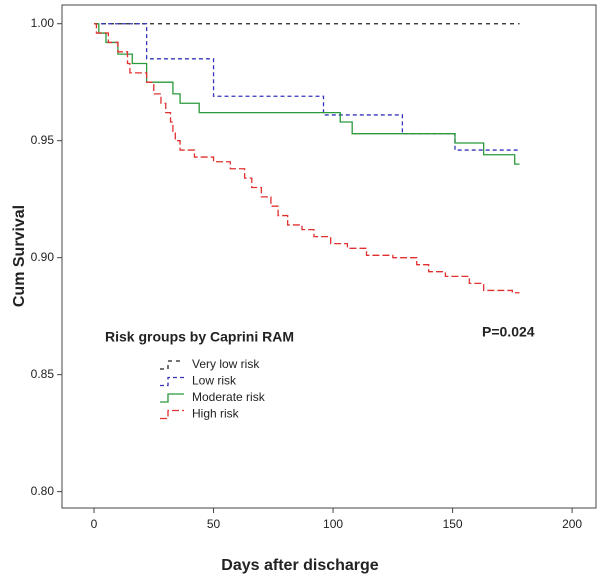 This screenshot has height=577, width=600. What do you see at coordinates (94, 524) in the screenshot?
I see `x-tick-label: 0` at bounding box center [94, 524].